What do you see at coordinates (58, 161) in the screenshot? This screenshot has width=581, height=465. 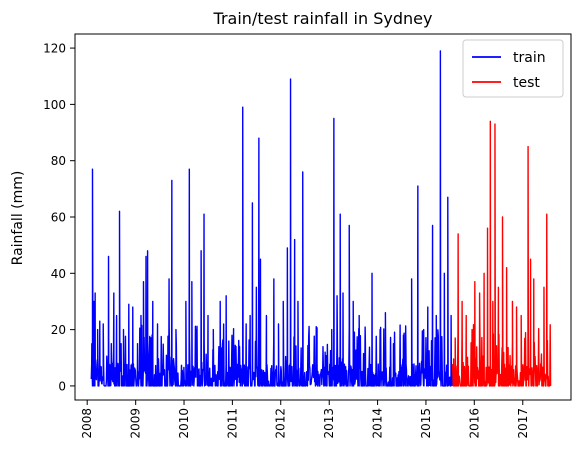 I see `y-tick-label: 80` at bounding box center [58, 161].